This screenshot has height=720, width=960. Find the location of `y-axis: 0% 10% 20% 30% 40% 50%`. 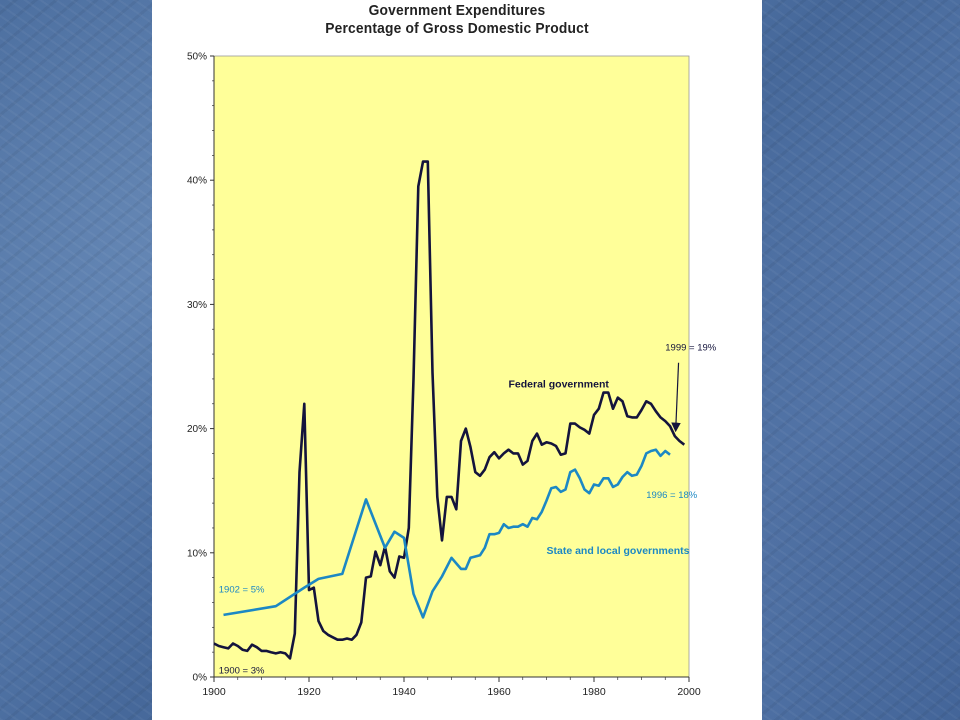

y-axis: 0% 10% 20% 30% 40% 50% is located at coordinates (201, 368).